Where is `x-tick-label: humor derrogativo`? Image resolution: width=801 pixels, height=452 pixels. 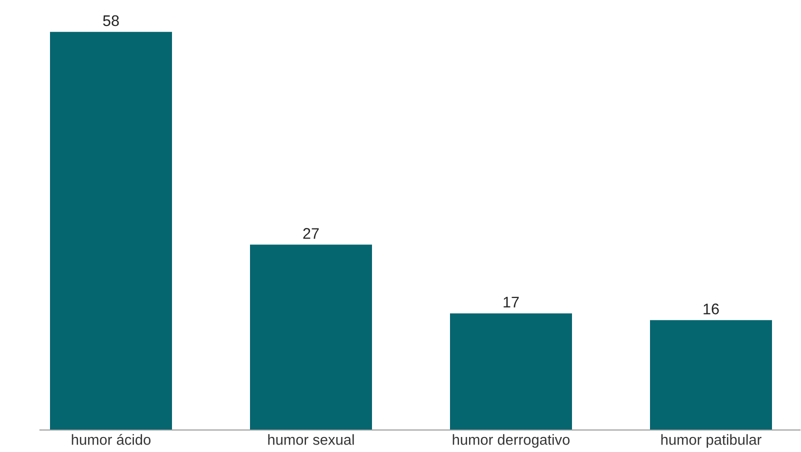 x-tick-label: humor derrogativo is located at coordinates (511, 441).